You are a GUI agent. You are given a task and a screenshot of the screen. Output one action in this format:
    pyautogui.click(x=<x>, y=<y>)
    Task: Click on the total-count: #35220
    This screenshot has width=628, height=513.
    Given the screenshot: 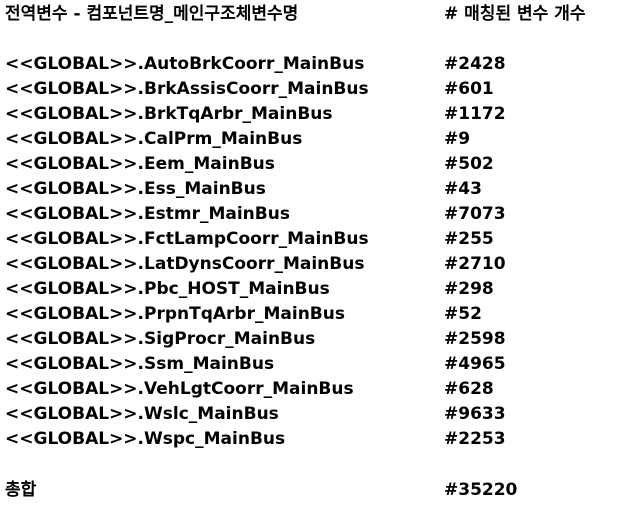 What is the action you would take?
    pyautogui.click(x=481, y=490)
    